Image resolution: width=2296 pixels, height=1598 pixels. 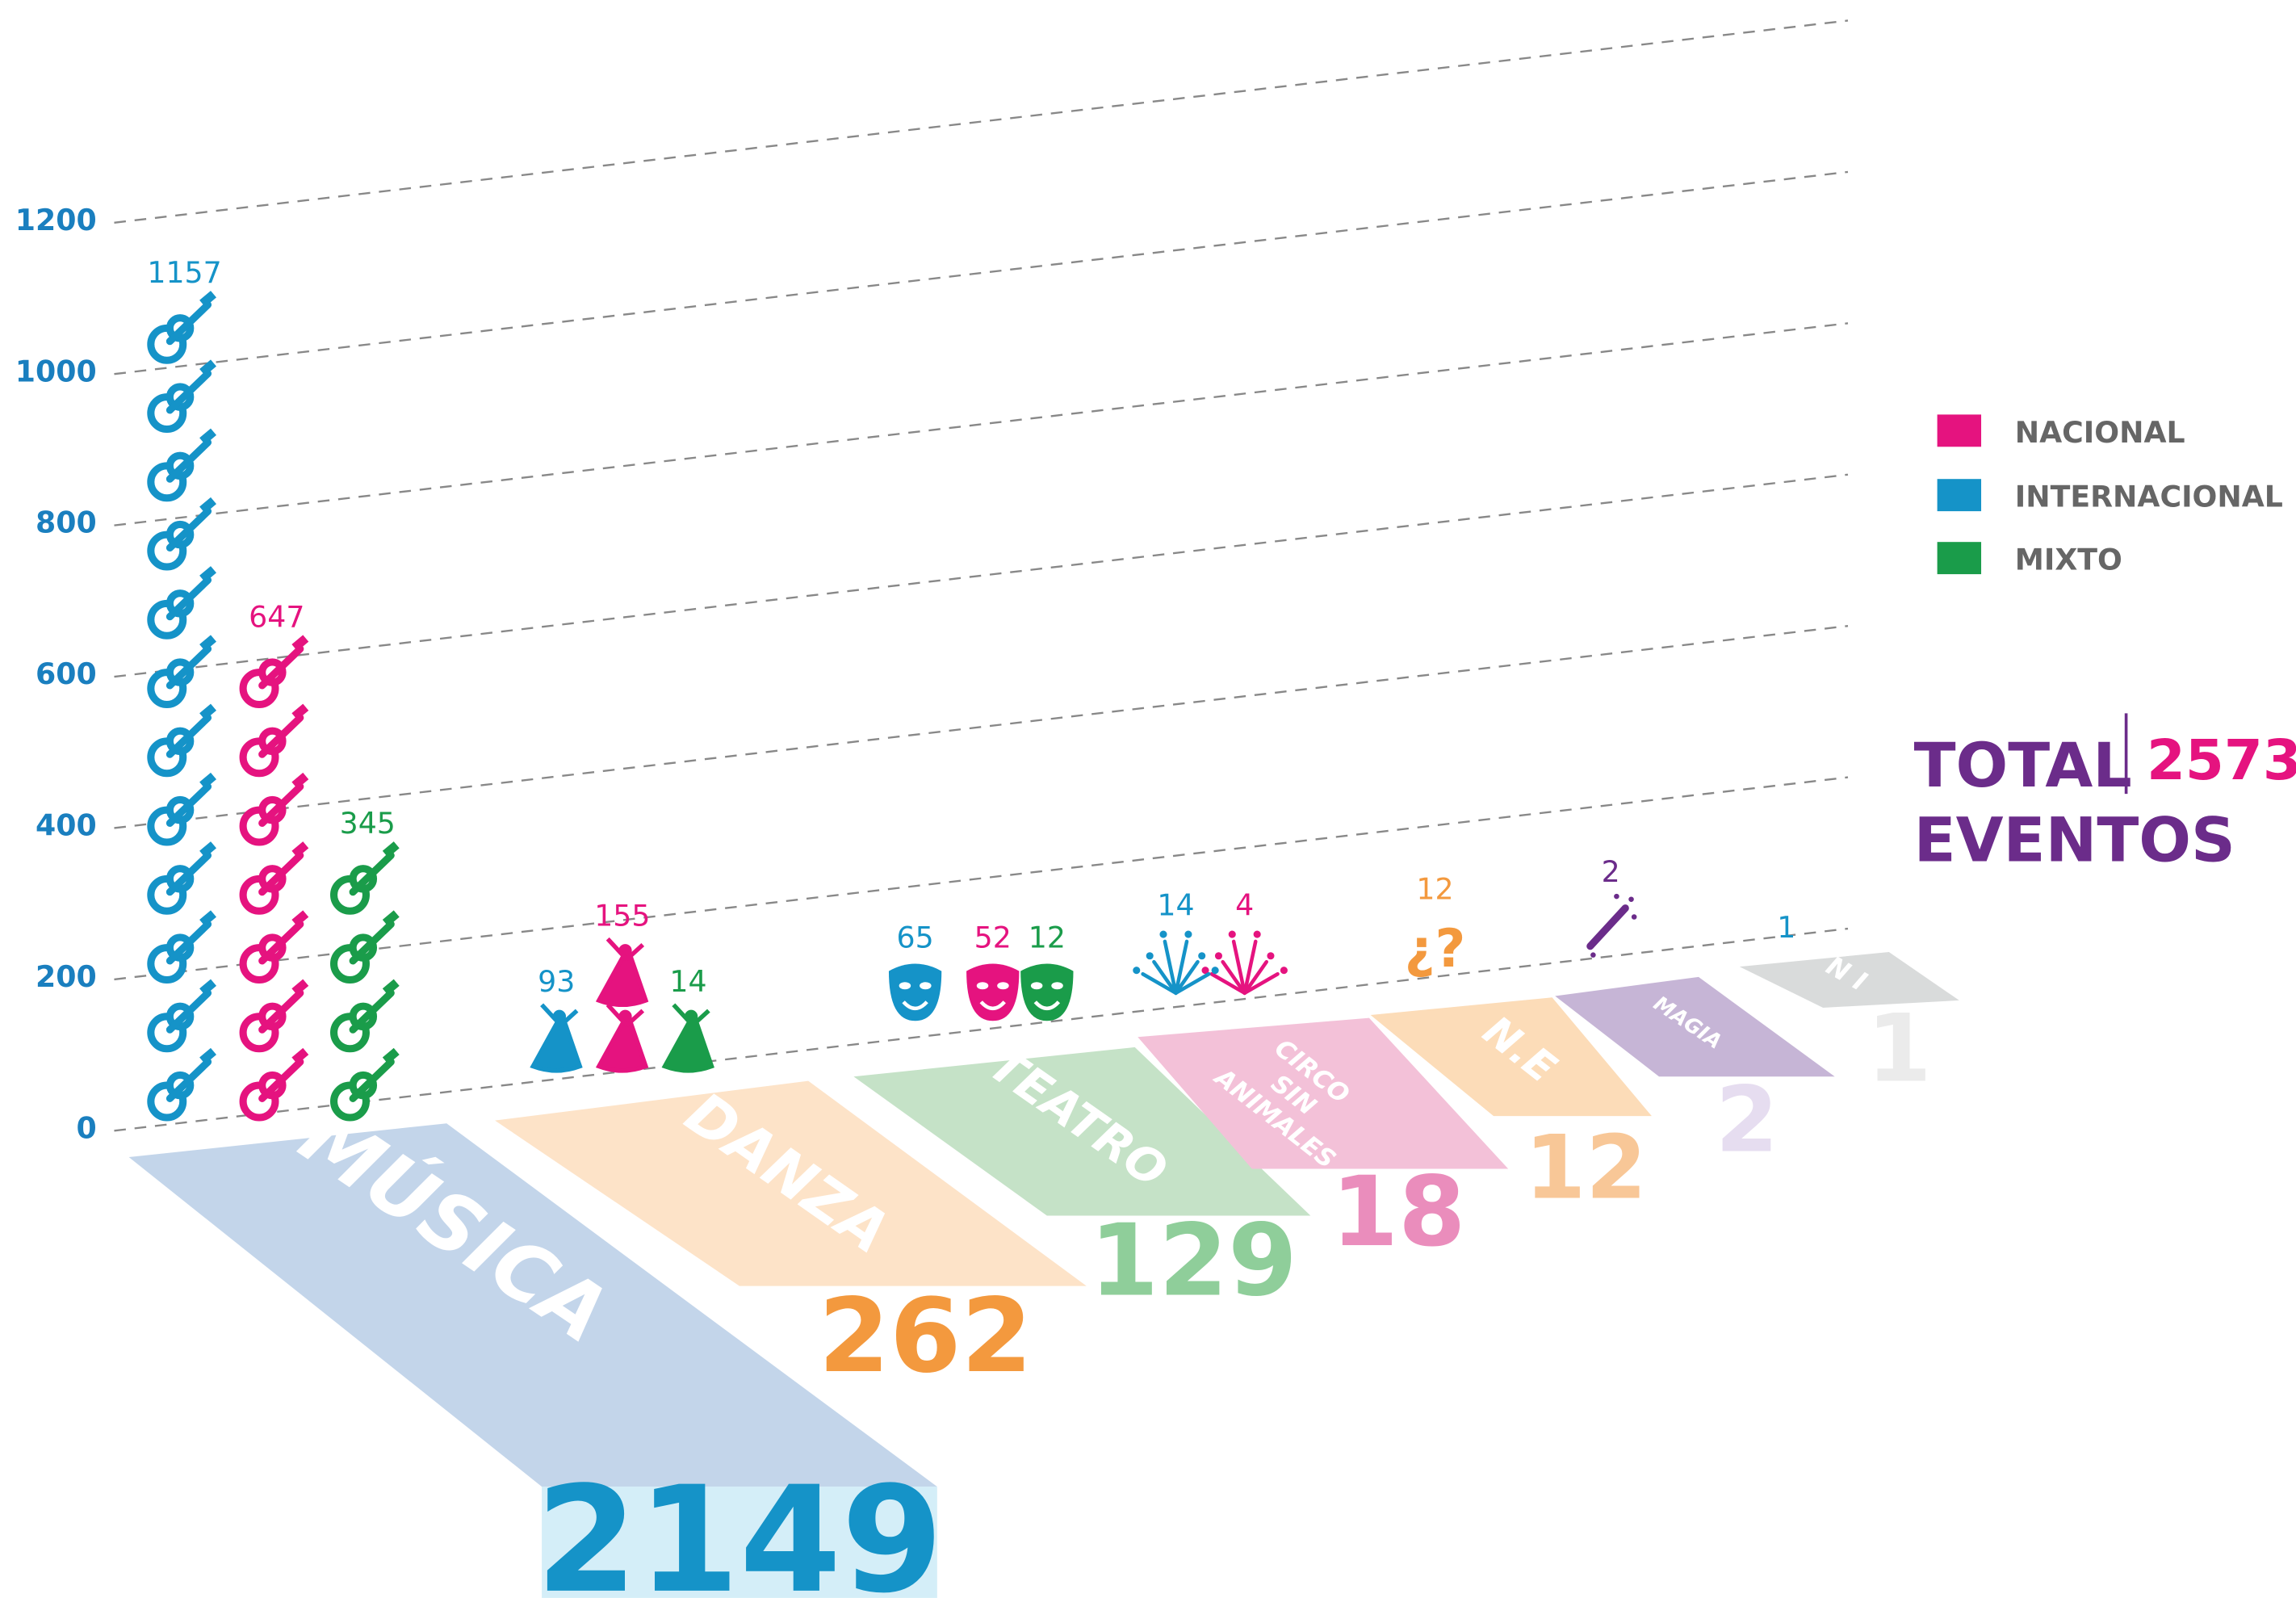 What do you see at coordinates (1586, 1168) in the screenshot?
I see `category-total: 12` at bounding box center [1586, 1168].